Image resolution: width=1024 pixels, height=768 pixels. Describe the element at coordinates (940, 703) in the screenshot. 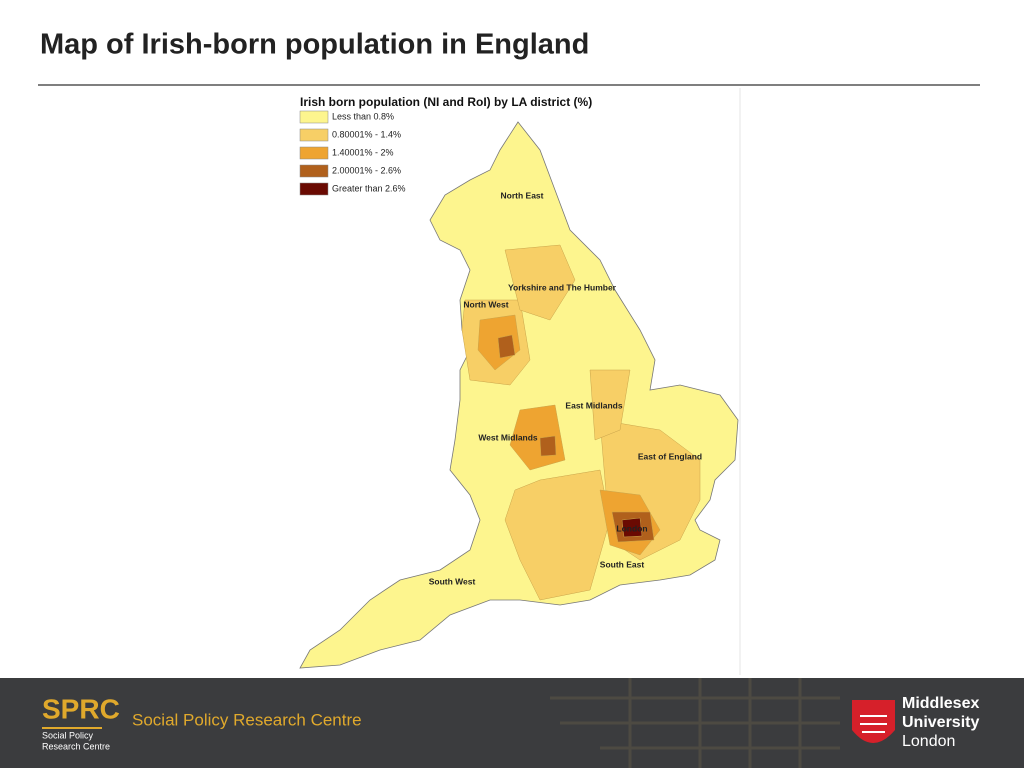

I see `university-name: Middlesex` at that location.